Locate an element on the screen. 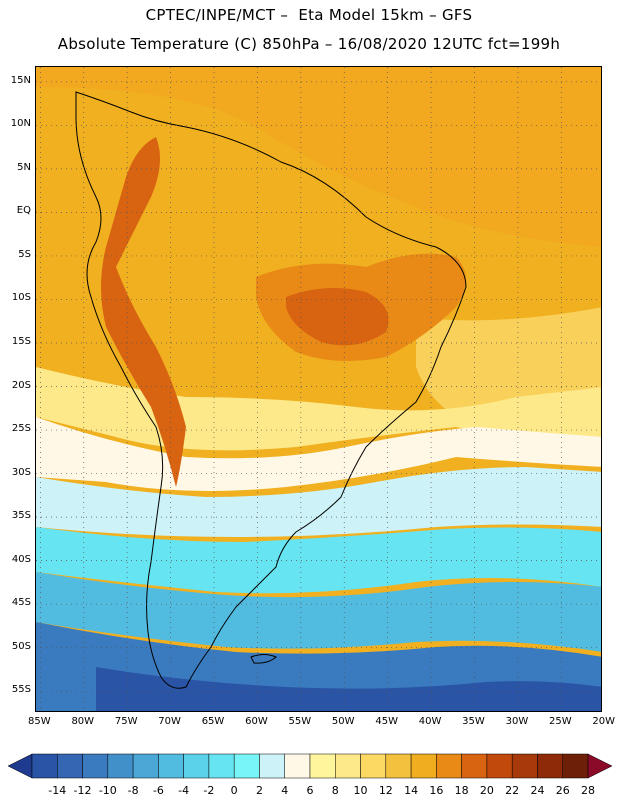 This screenshot has width=618, height=800. lon-tick-label: 35W is located at coordinates (473, 721).